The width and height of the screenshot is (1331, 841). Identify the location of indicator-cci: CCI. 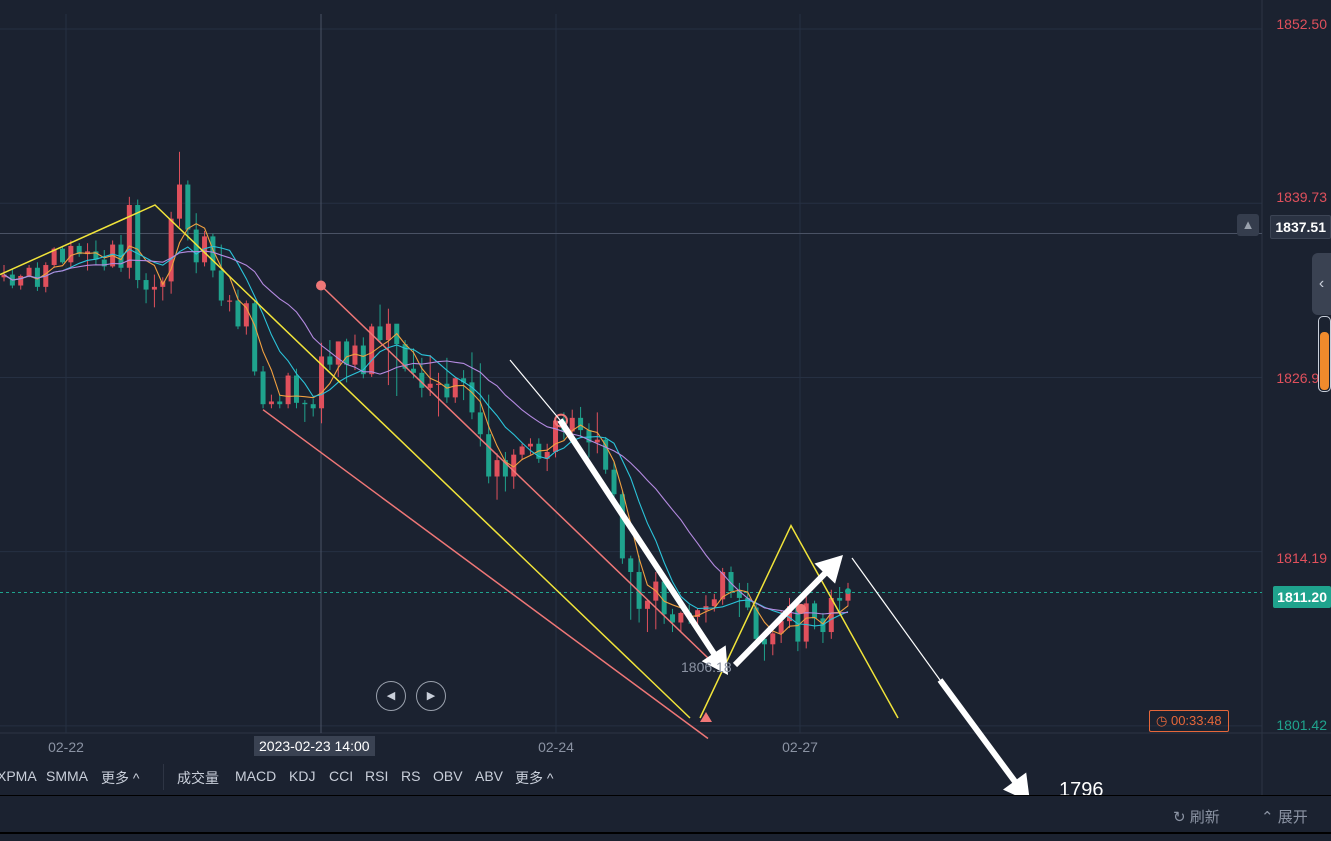
(341, 776).